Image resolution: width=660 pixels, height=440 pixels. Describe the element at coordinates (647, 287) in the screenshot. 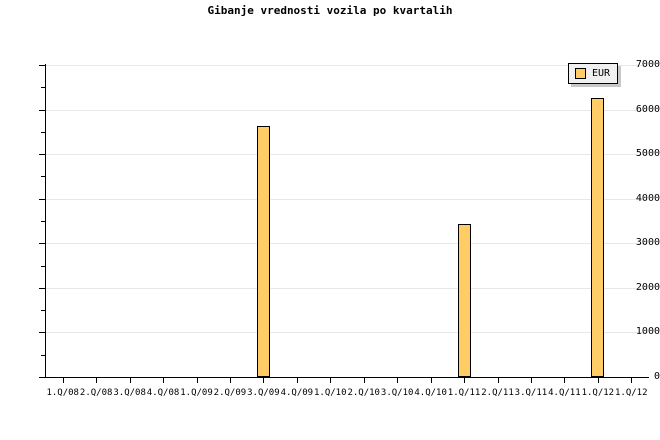

I see `y-axis-label: 2000` at that location.